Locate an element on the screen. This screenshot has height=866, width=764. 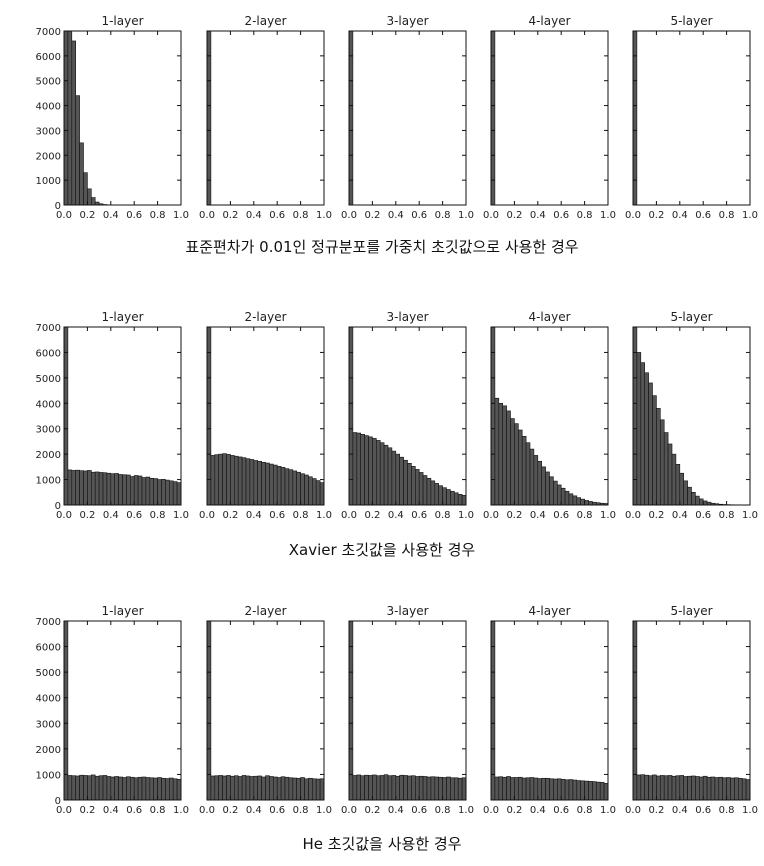
y-tick-label: 4000 is located at coordinates (48, 107).